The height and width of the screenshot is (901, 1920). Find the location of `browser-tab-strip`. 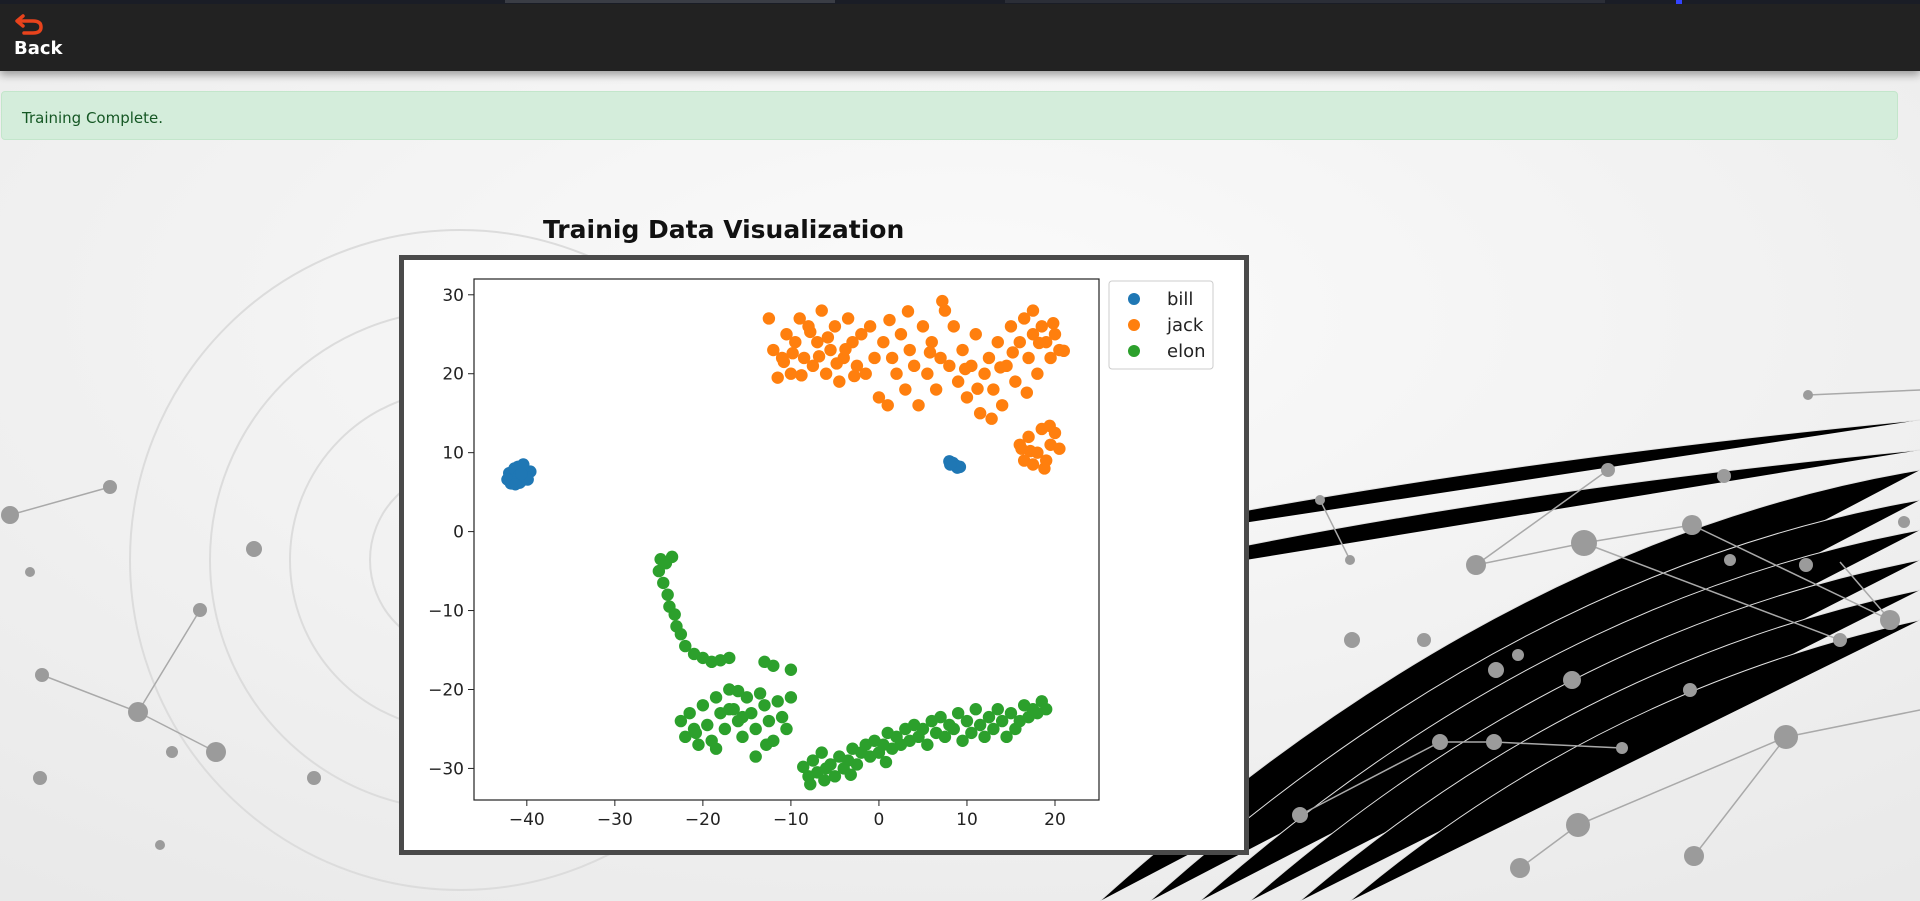

browser-tab-strip is located at coordinates (960, 2).